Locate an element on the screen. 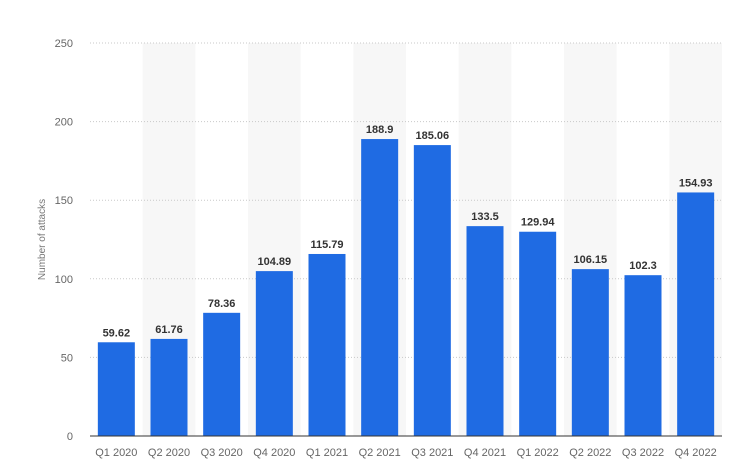  x-tick-label: Q1 2022 is located at coordinates (538, 453).